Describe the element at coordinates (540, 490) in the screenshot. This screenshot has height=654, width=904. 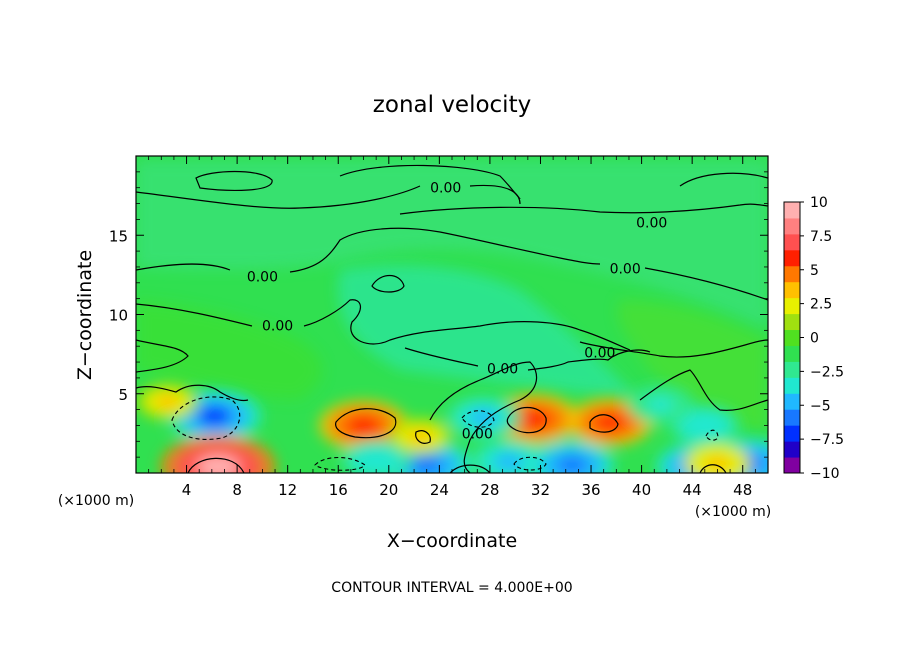
I see `x-tick-label: 32` at that location.